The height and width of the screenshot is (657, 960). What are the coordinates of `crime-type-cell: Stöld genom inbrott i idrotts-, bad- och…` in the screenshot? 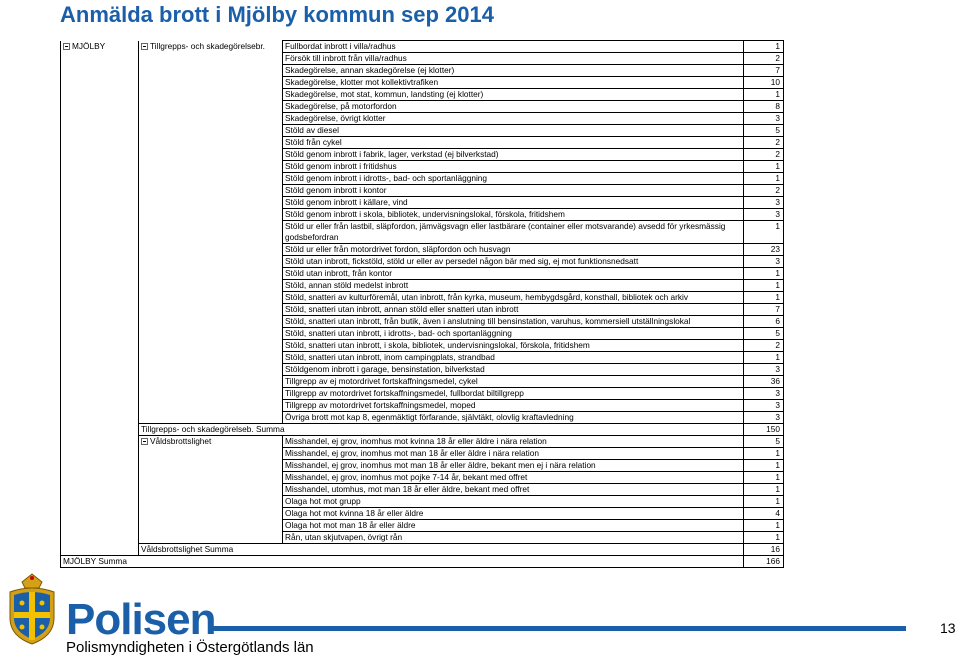 It's located at (513, 178).